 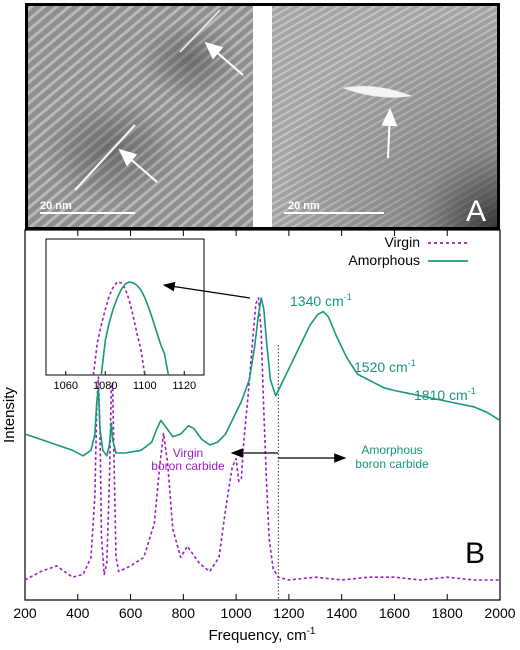 I want to click on panel-b-label: B, so click(x=475, y=553).